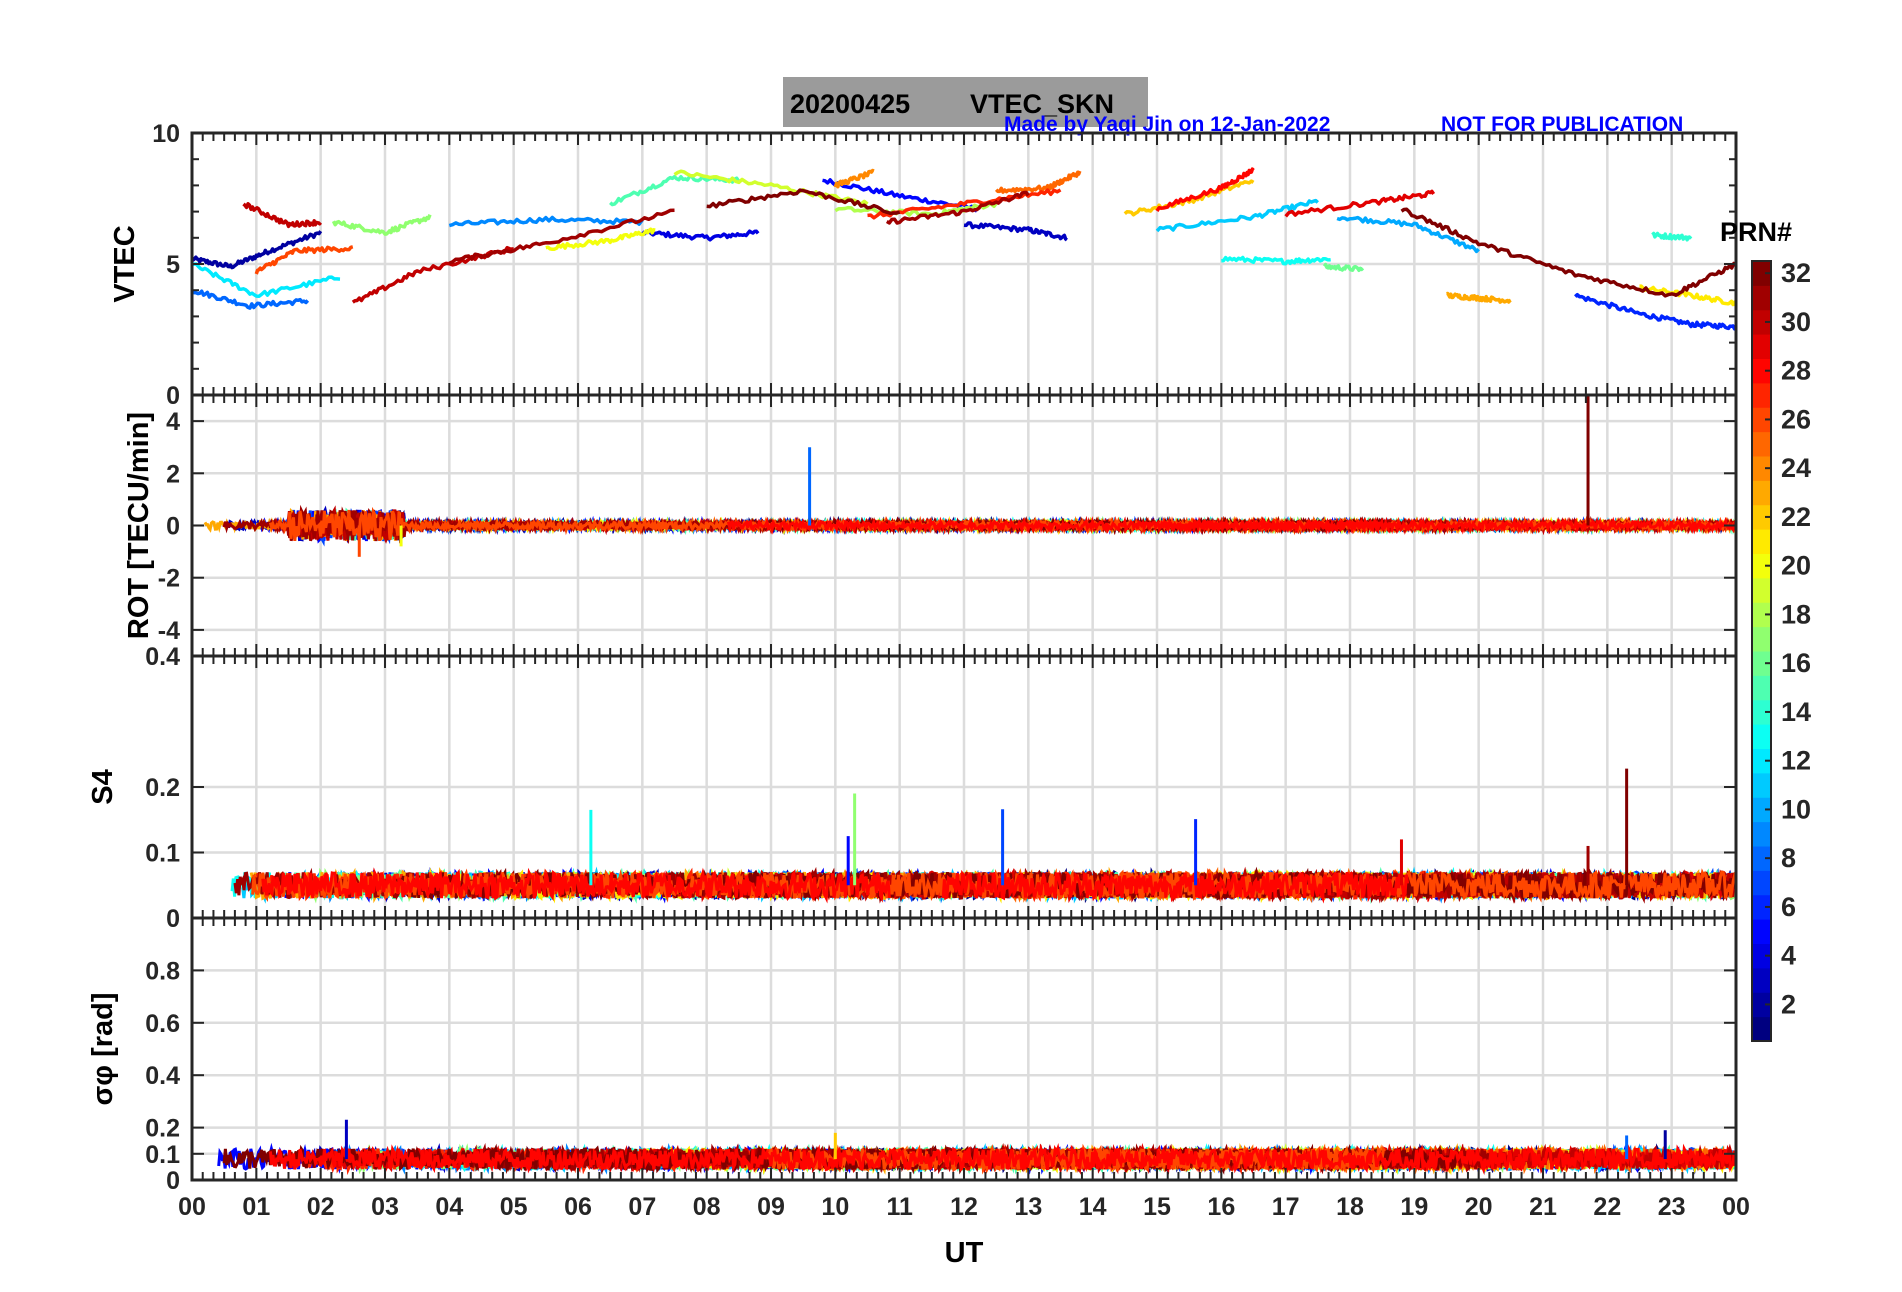 The height and width of the screenshot is (1292, 1902). Describe the element at coordinates (1028, 1207) in the screenshot. I see `x-tick-label: 13` at that location.